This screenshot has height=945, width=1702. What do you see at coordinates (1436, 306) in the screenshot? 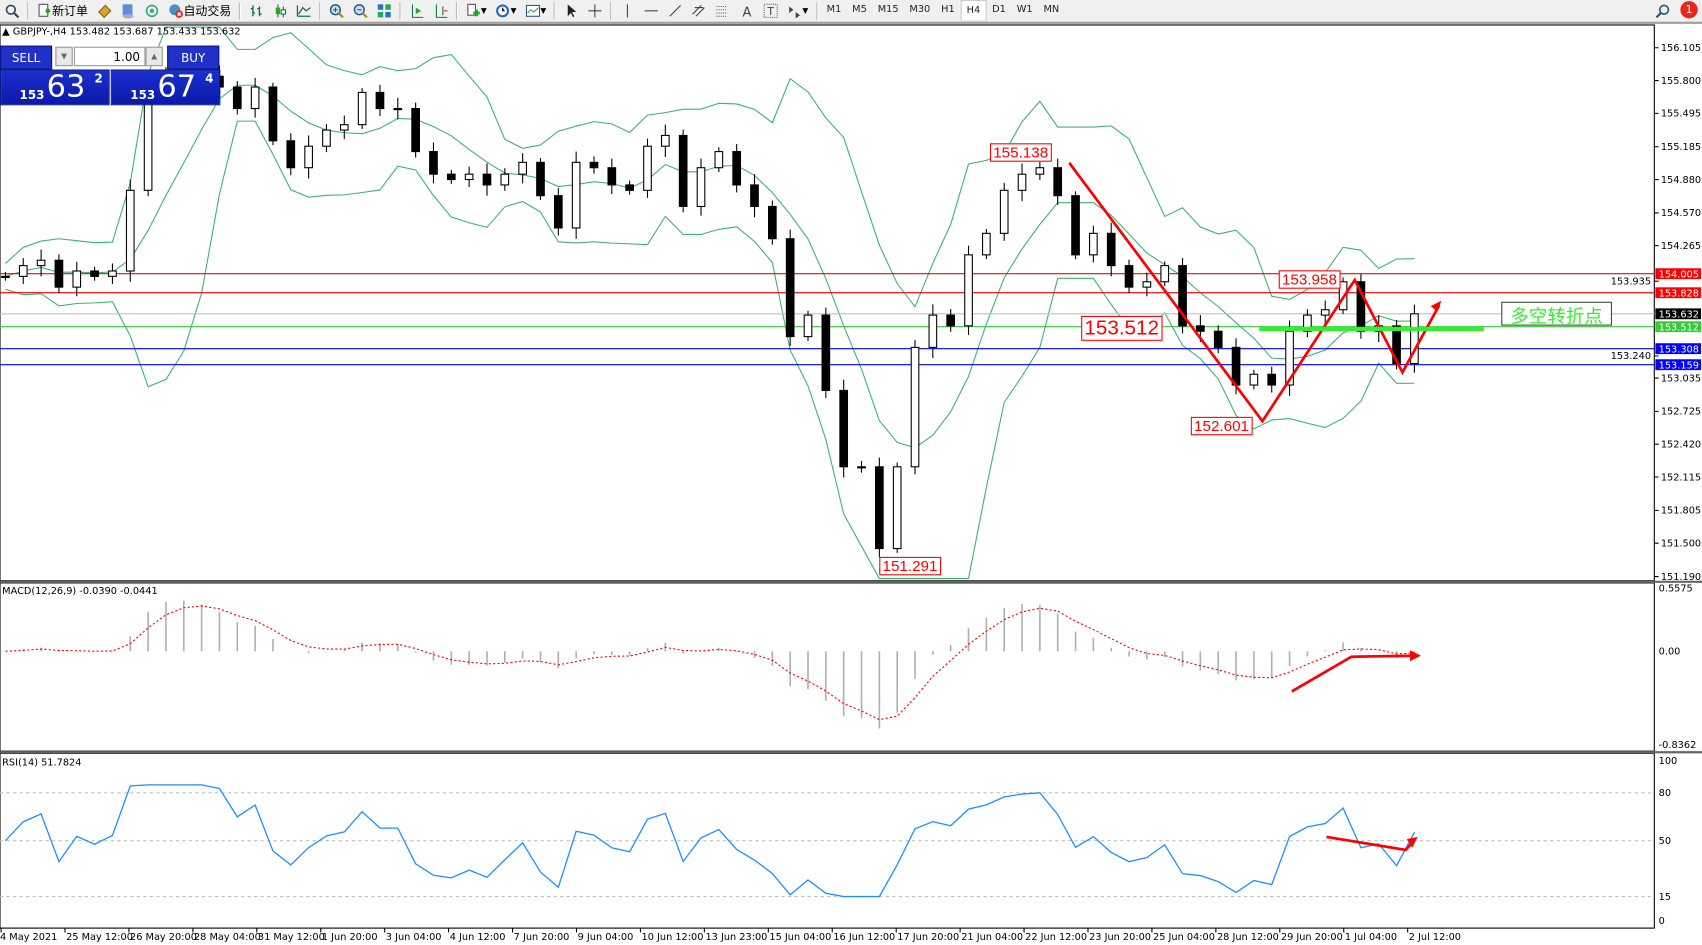
I see `arrow-head-icon` at bounding box center [1436, 306].